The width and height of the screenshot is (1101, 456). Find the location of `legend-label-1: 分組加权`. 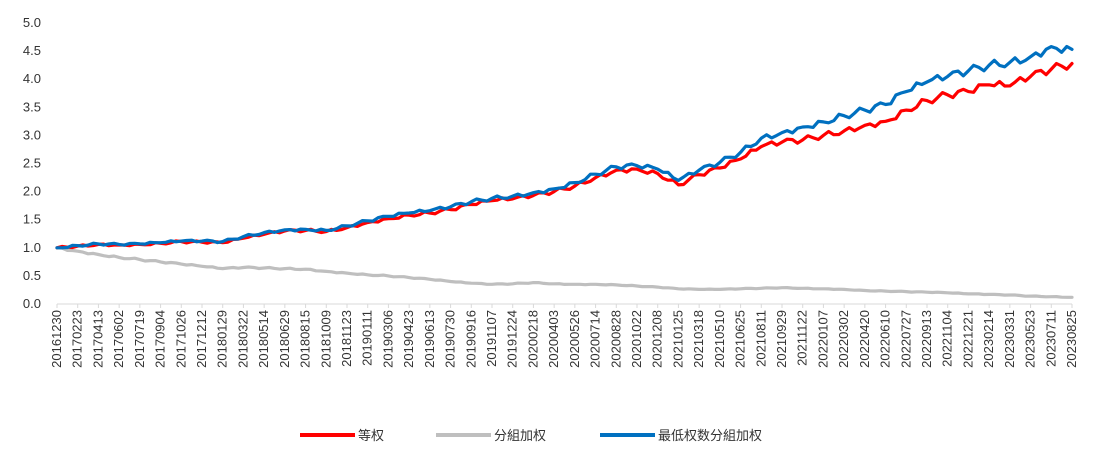

legend-label-1: 分組加权 is located at coordinates (520, 436).